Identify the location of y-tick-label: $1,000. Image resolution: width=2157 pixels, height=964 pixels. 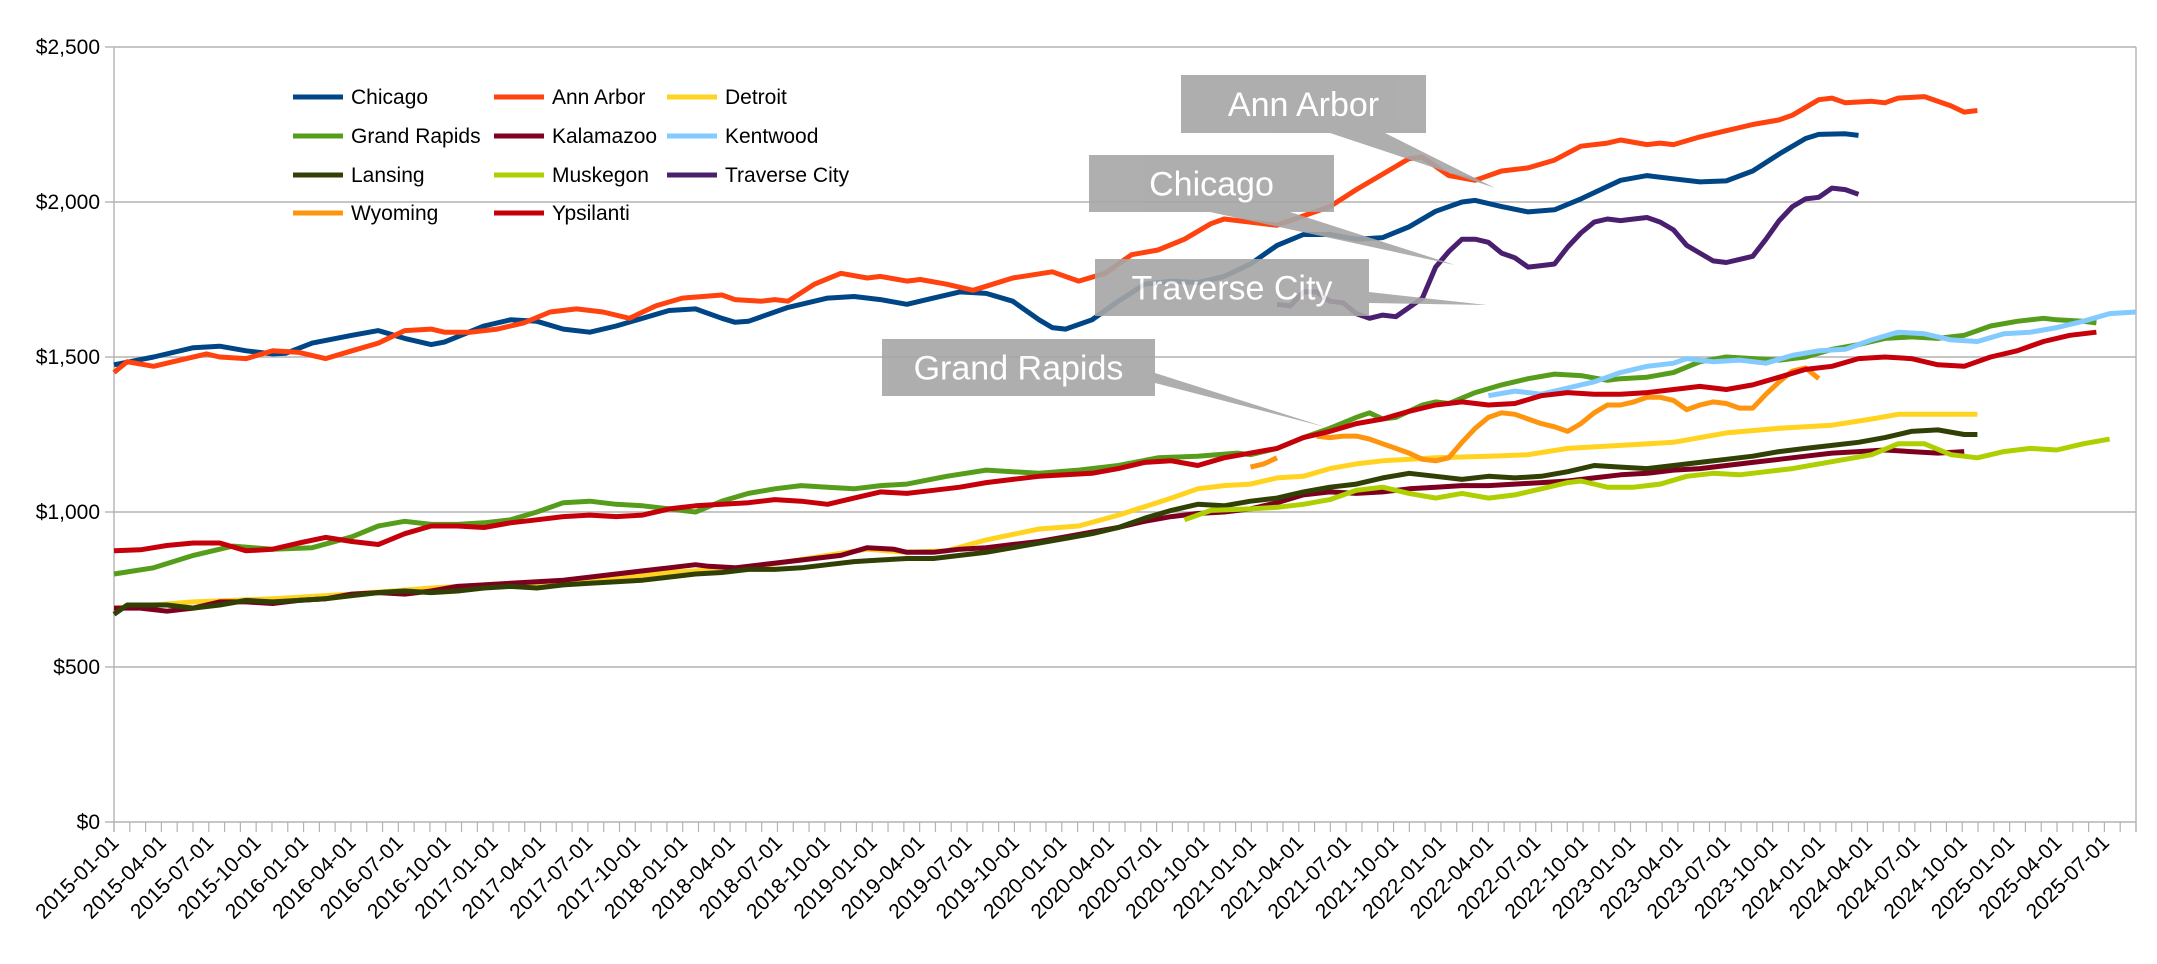
(68, 512).